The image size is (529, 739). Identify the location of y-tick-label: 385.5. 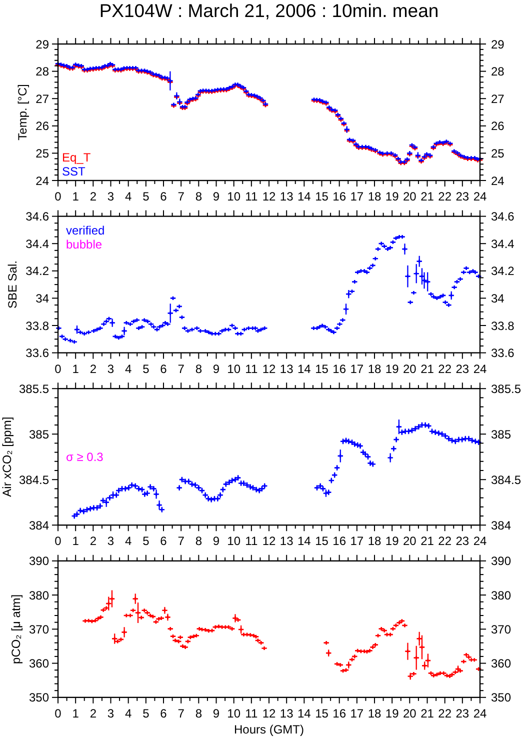
(34, 389).